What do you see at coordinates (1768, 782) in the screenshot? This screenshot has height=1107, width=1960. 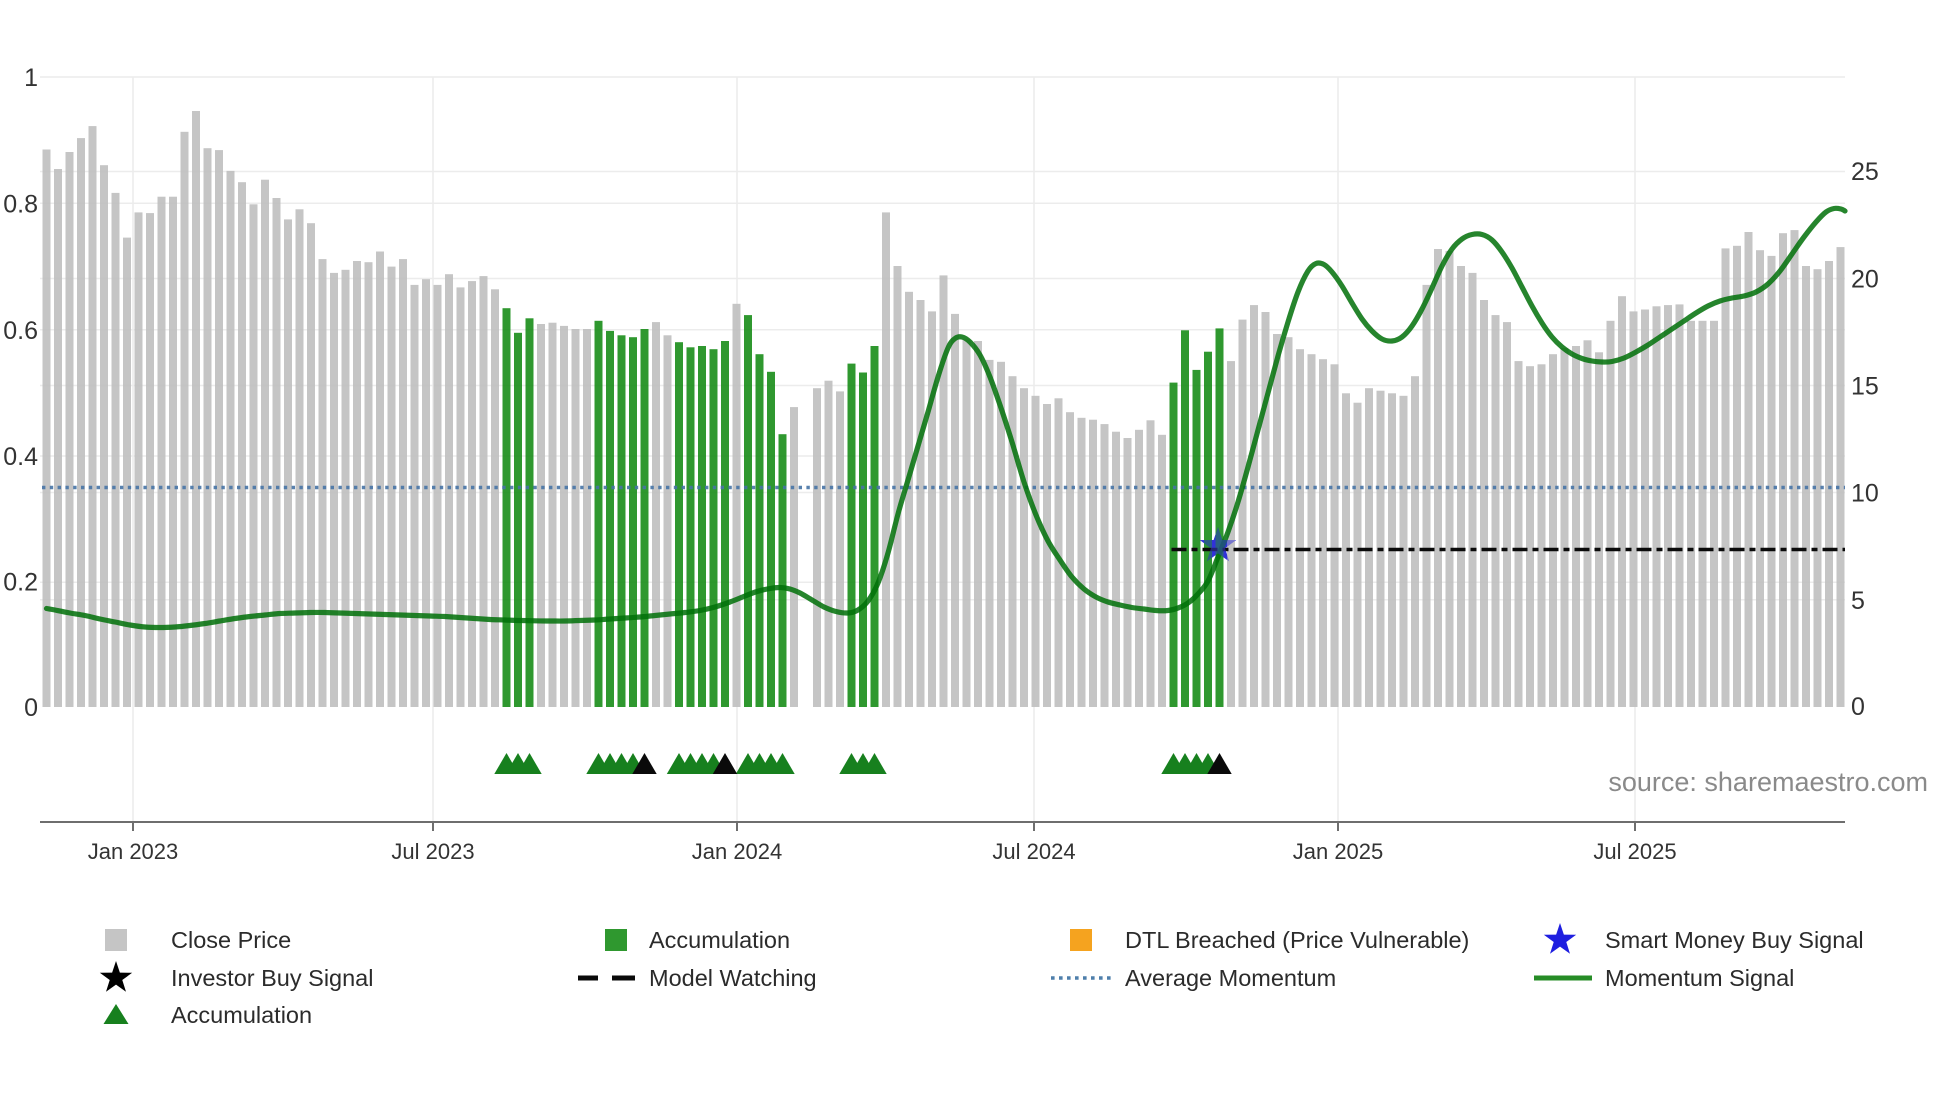 I see `svg-text: source: sharemaestro.com` at bounding box center [1768, 782].